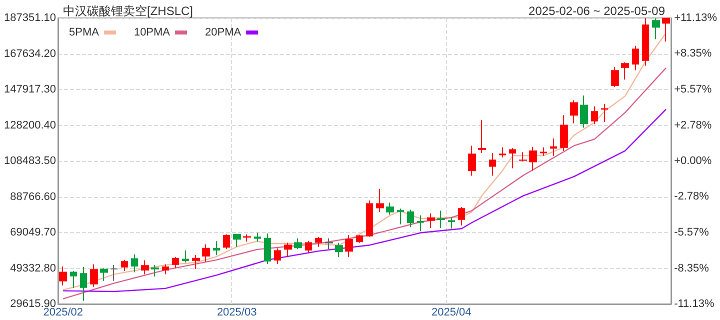  Describe the element at coordinates (693, 54) in the screenshot. I see `y2-tick-label: +8.35%` at that location.